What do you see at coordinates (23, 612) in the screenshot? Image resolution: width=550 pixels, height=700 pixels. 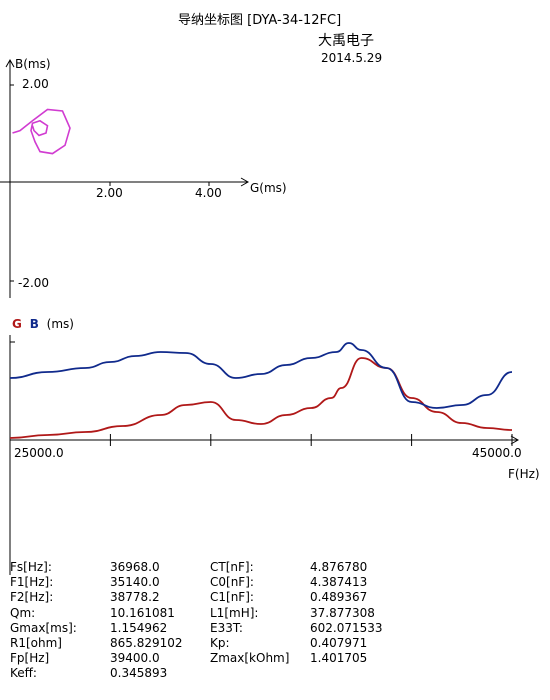 I see `param-label: Qm:` at bounding box center [23, 612].